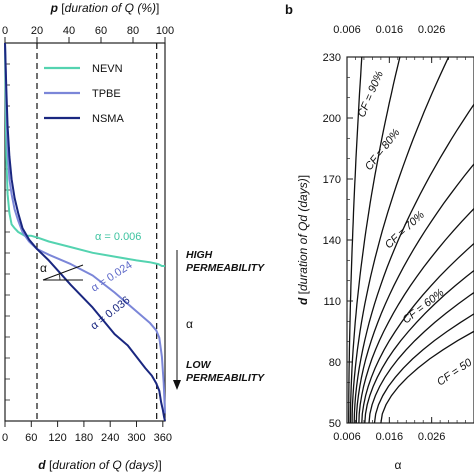 This screenshot has width=474, height=474. Describe the element at coordinates (225, 378) in the screenshot. I see `low-permeability-line2: PERMEABILITY` at that location.